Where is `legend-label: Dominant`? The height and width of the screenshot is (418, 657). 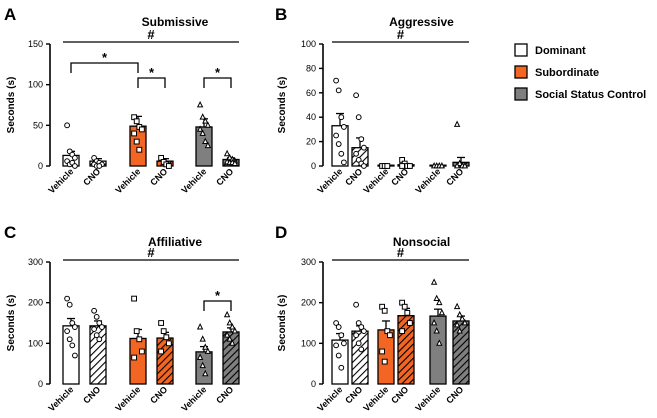 legend-label: Dominant is located at coordinates (560, 51).